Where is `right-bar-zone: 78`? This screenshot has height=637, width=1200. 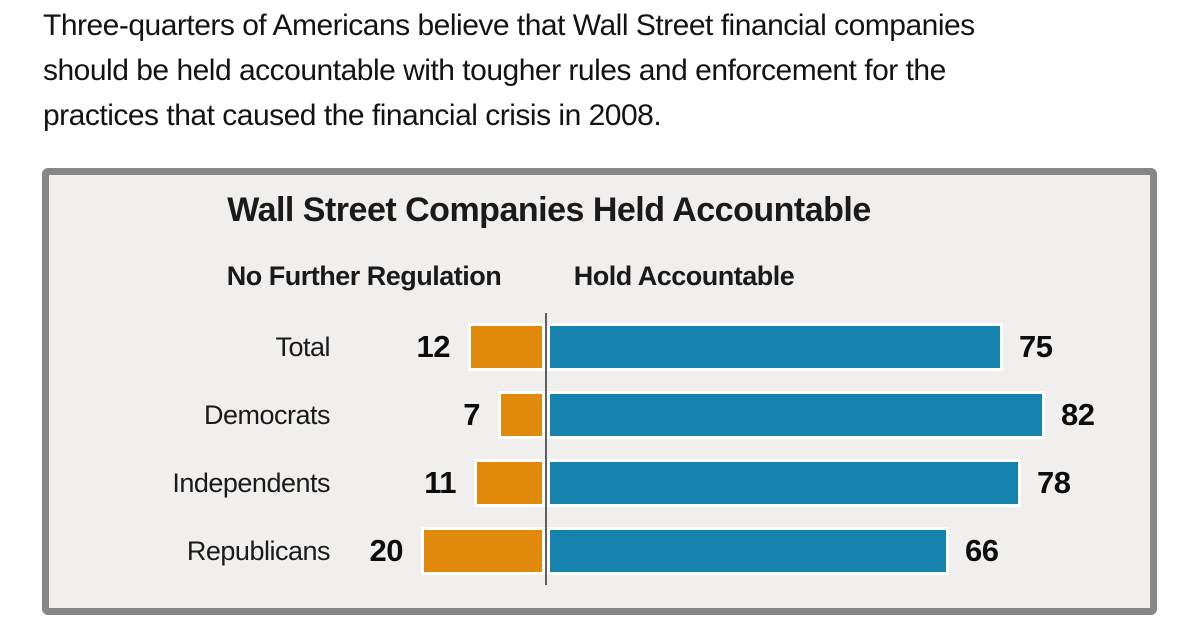
right-bar-zone: 78 is located at coordinates (808, 483).